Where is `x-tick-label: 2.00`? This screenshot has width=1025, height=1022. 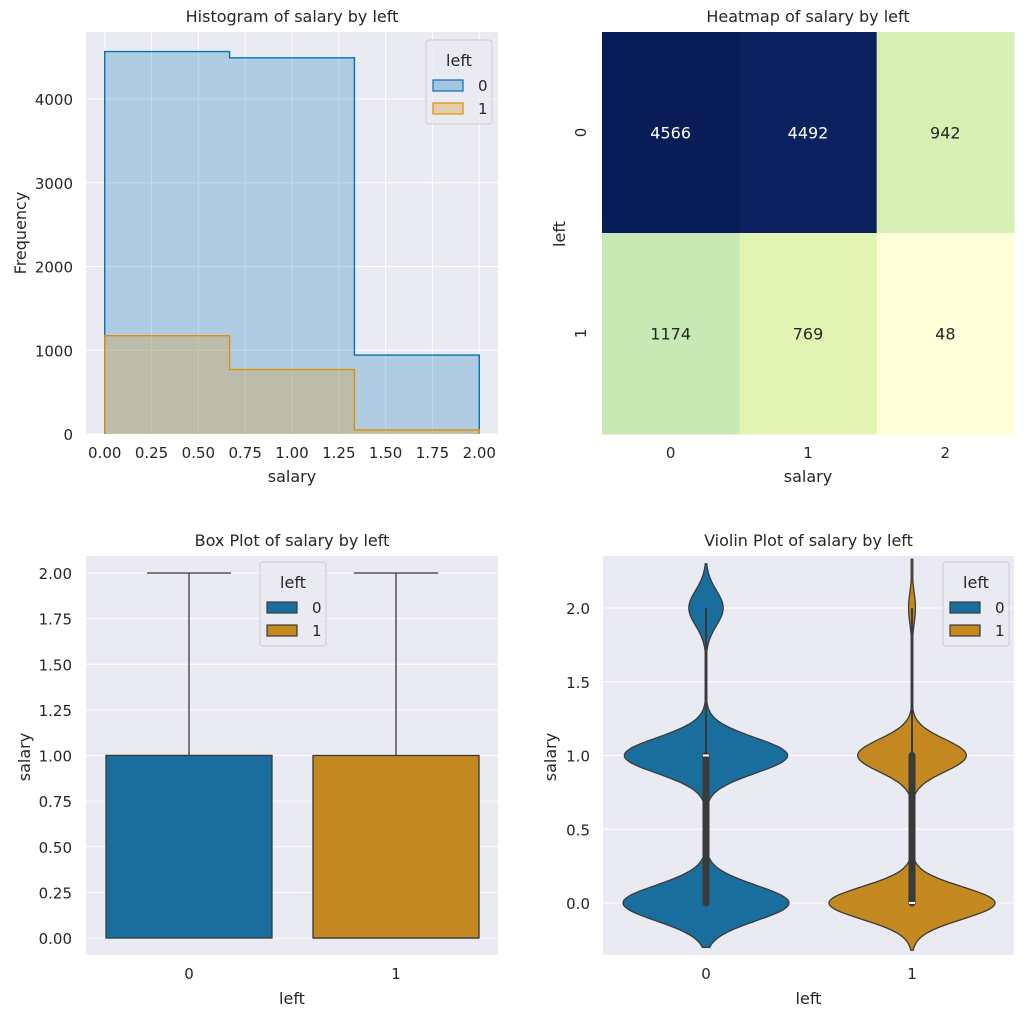 x-tick-label: 2.00 is located at coordinates (479, 453).